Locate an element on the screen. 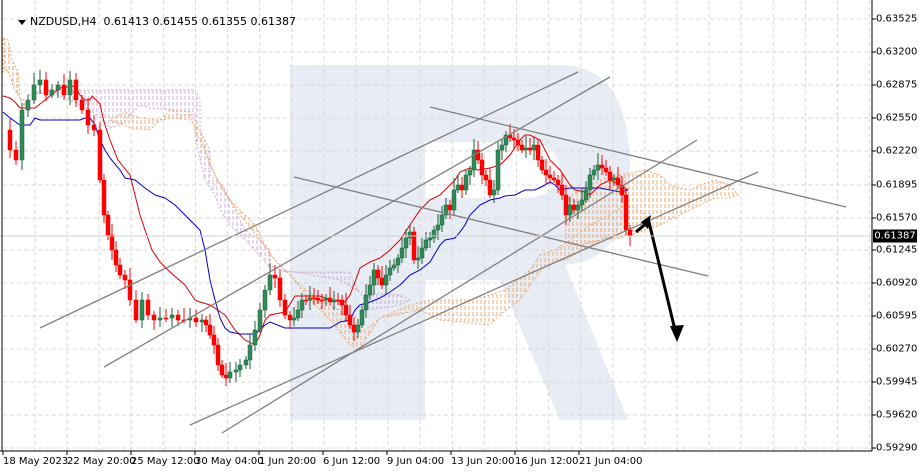  price-tick-label: 0.59620 is located at coordinates (897, 415).